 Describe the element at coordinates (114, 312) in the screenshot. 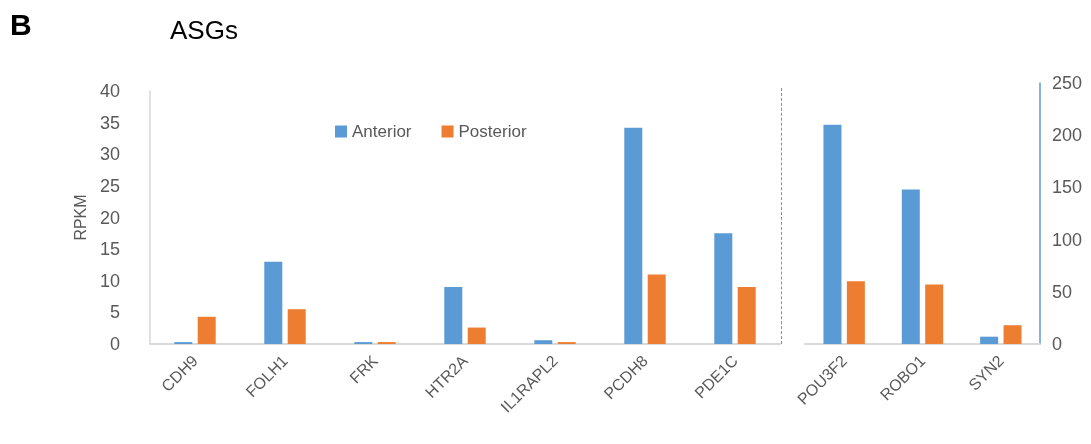

I see `y-tick-label: 5` at that location.